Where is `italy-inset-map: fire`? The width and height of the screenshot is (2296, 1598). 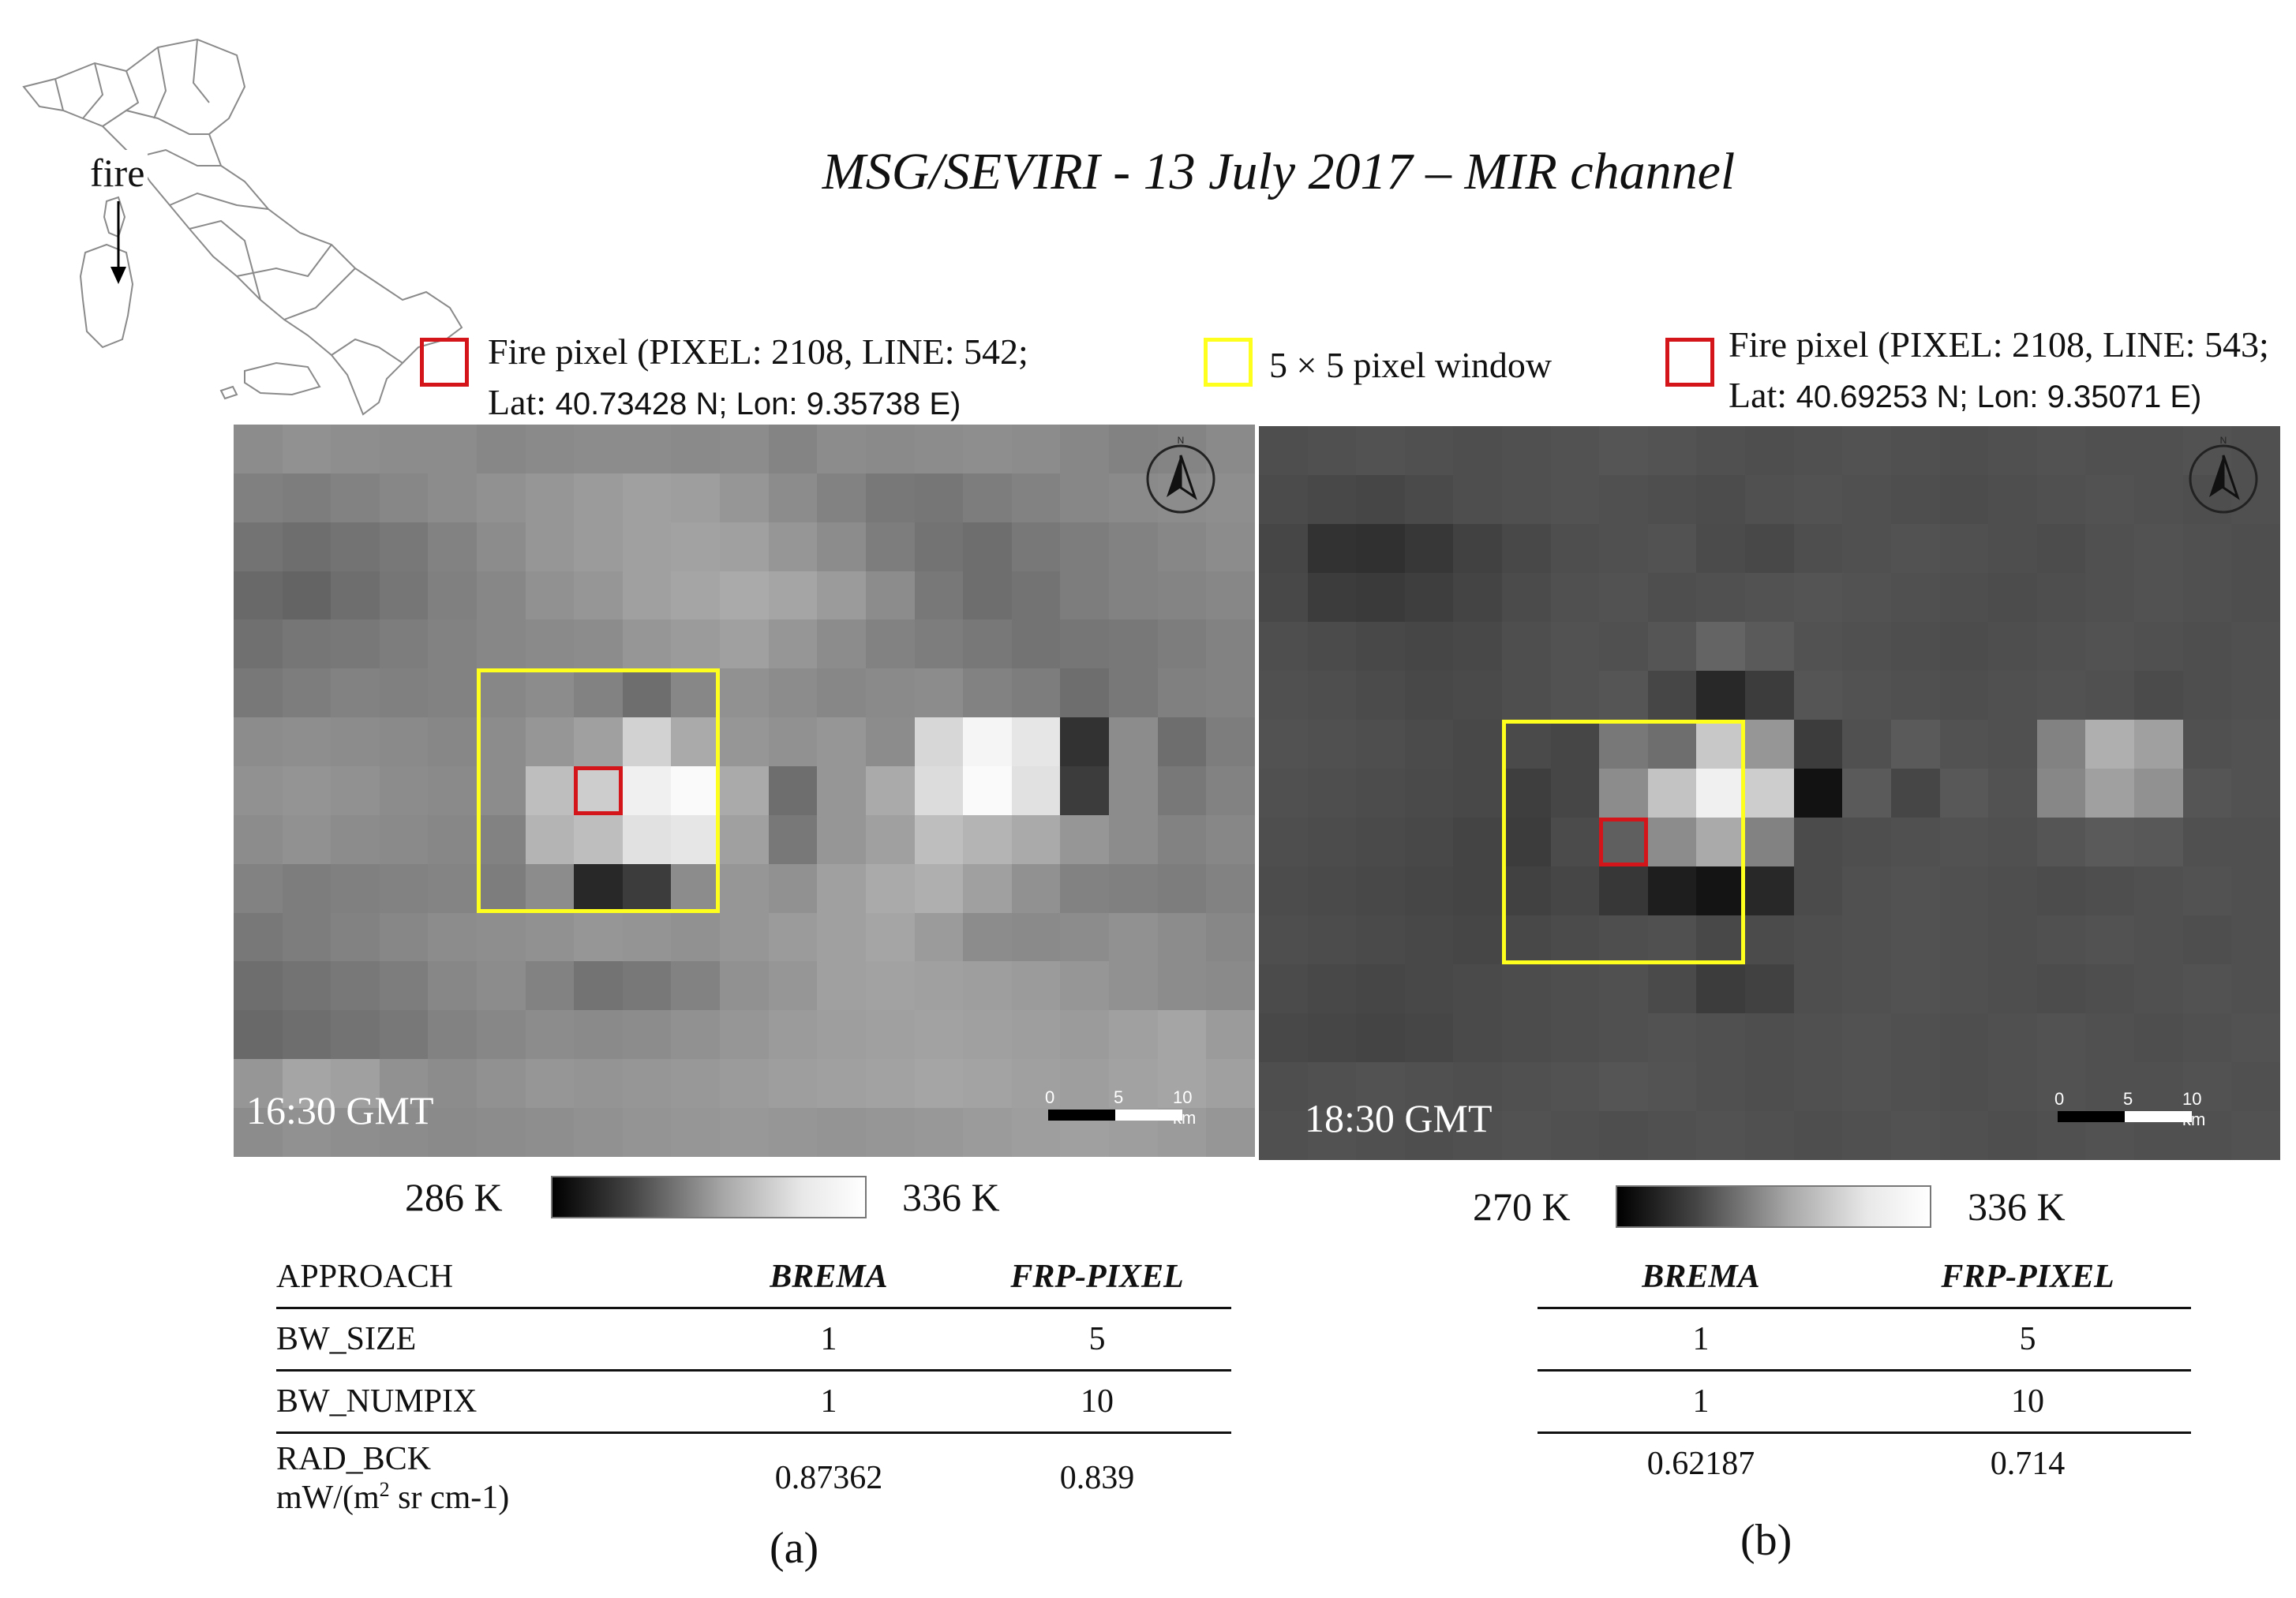
italy-inset-map: fire is located at coordinates (241, 217).